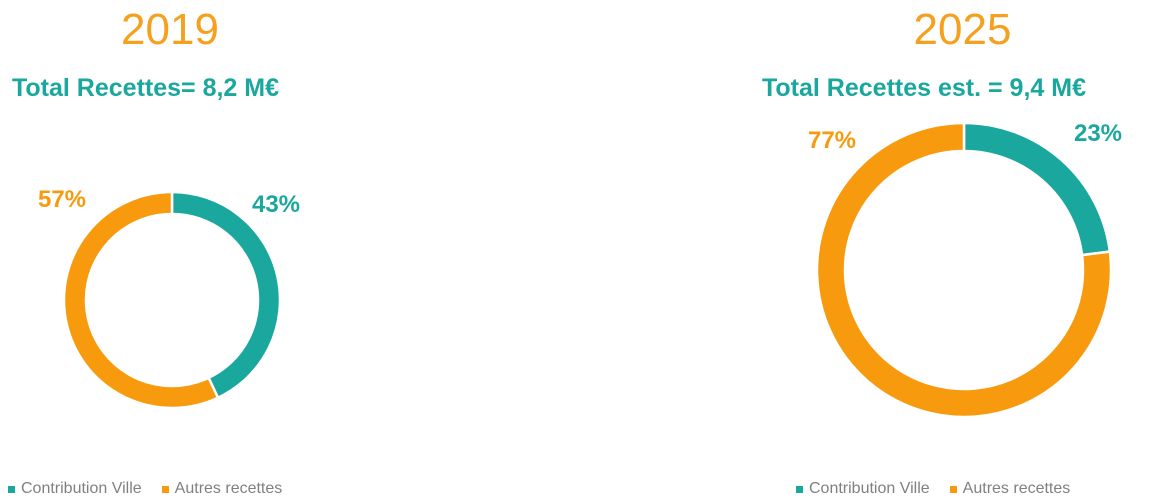 The width and height of the screenshot is (1155, 502). Describe the element at coordinates (141, 300) in the screenshot. I see `slice-autres-recettes` at that location.